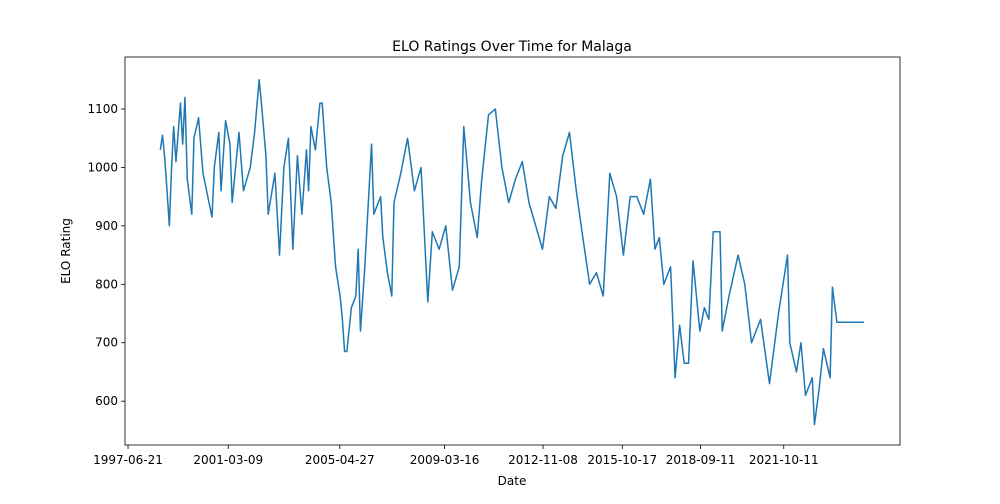 This screenshot has width=1000, height=504. What do you see at coordinates (106, 284) in the screenshot?
I see `y-tick-label: 800` at bounding box center [106, 284].